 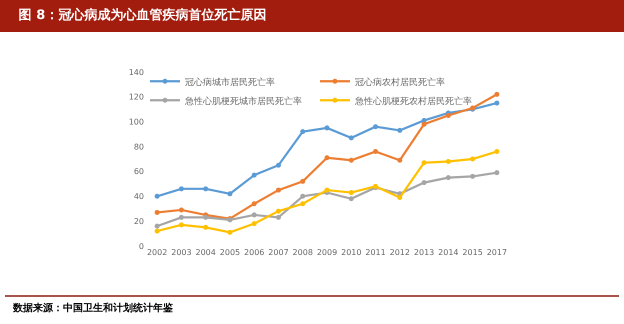 What do you see at coordinates (327, 252) in the screenshot?
I see `x-tick-label: 2009` at bounding box center [327, 252].